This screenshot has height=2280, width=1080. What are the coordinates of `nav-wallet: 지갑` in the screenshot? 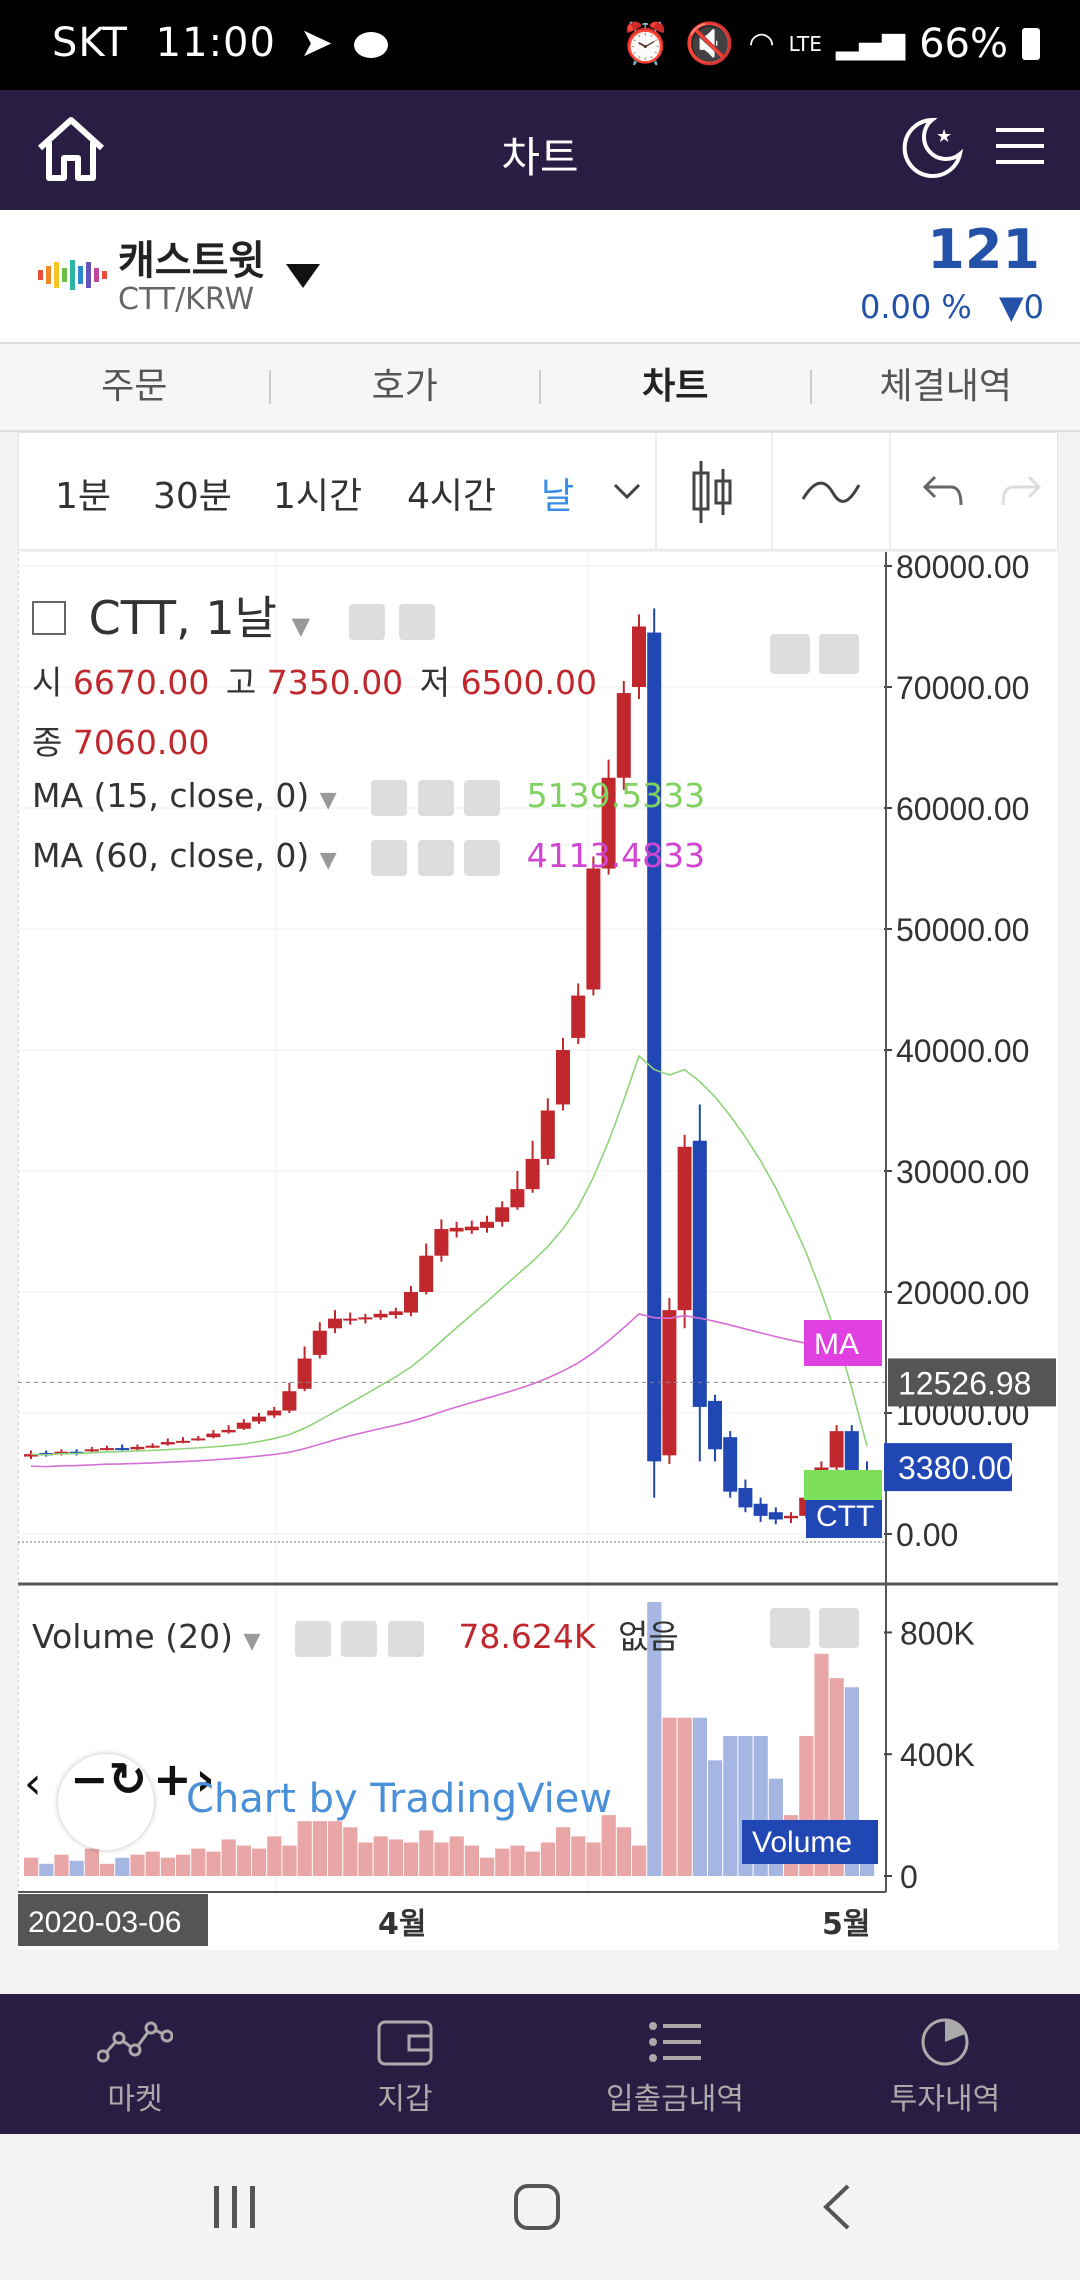 It's located at (405, 2064).